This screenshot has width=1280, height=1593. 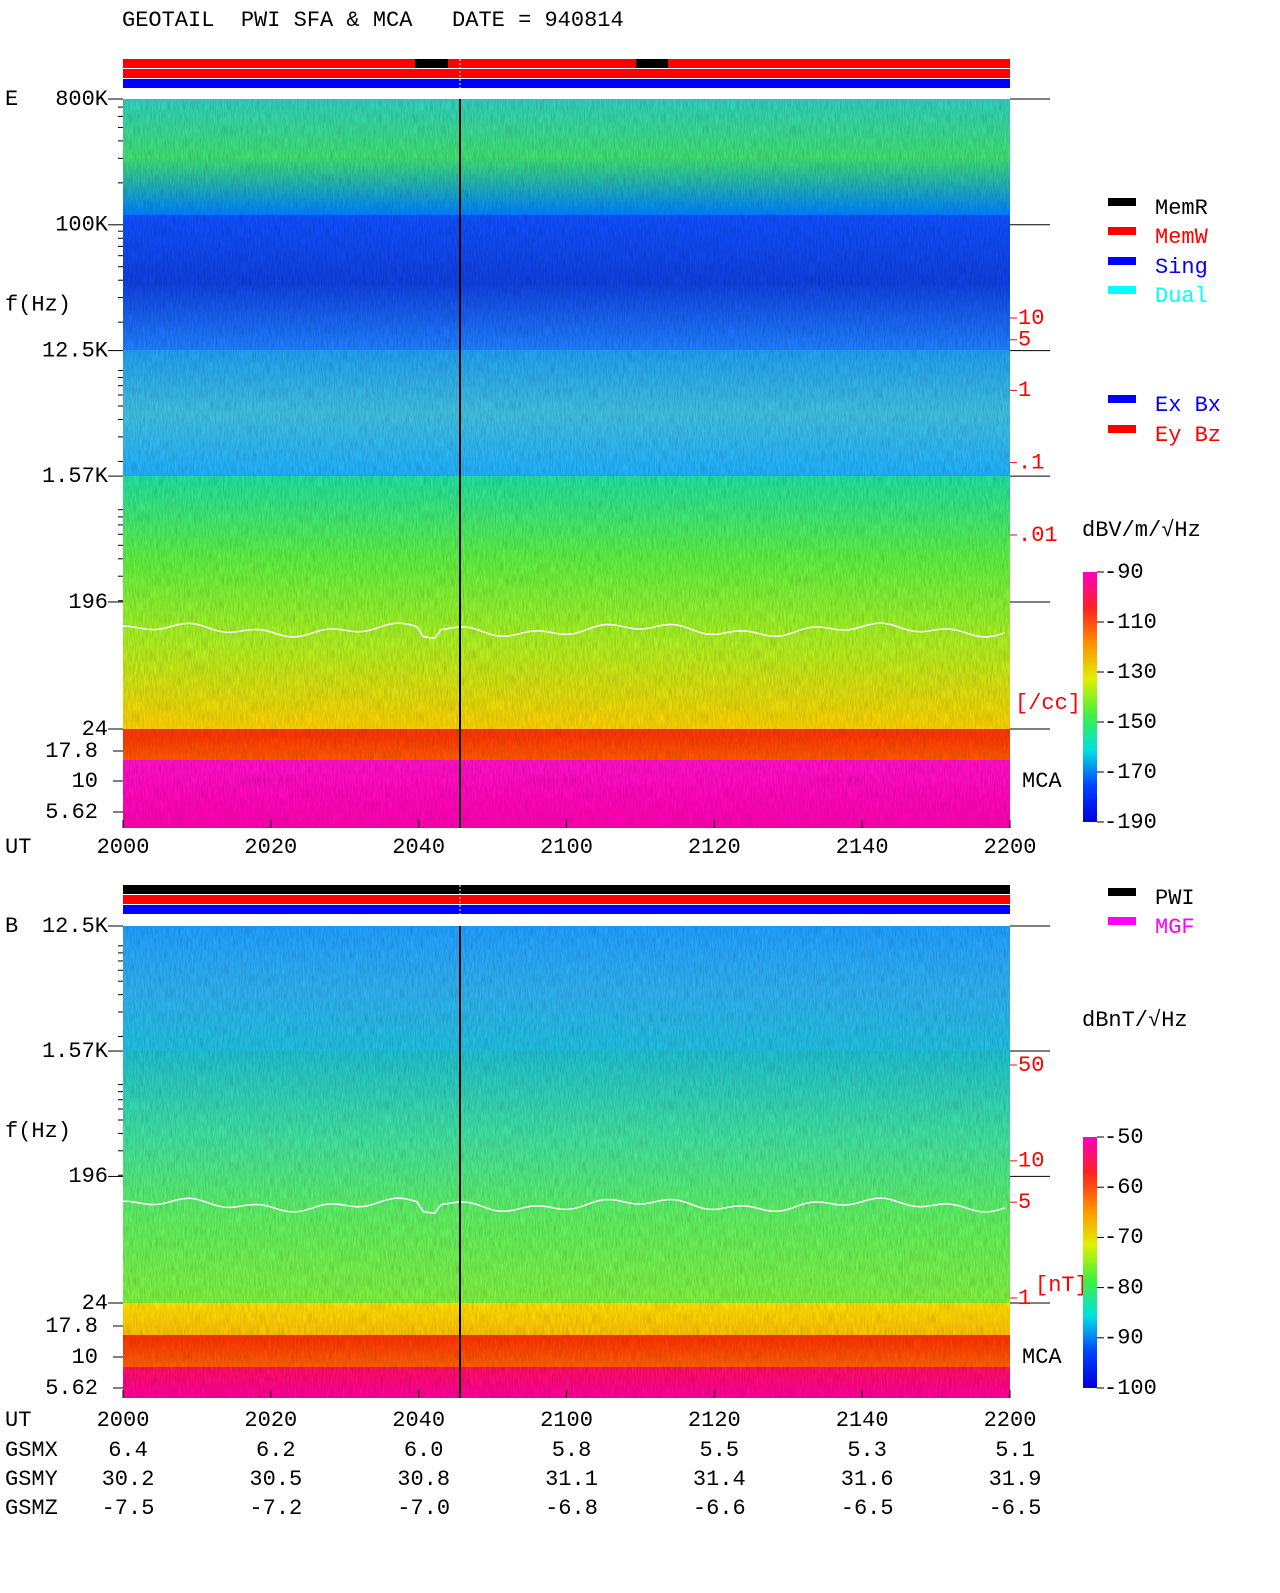 I want to click on orbit-value: 31.9, so click(x=1015, y=1479).